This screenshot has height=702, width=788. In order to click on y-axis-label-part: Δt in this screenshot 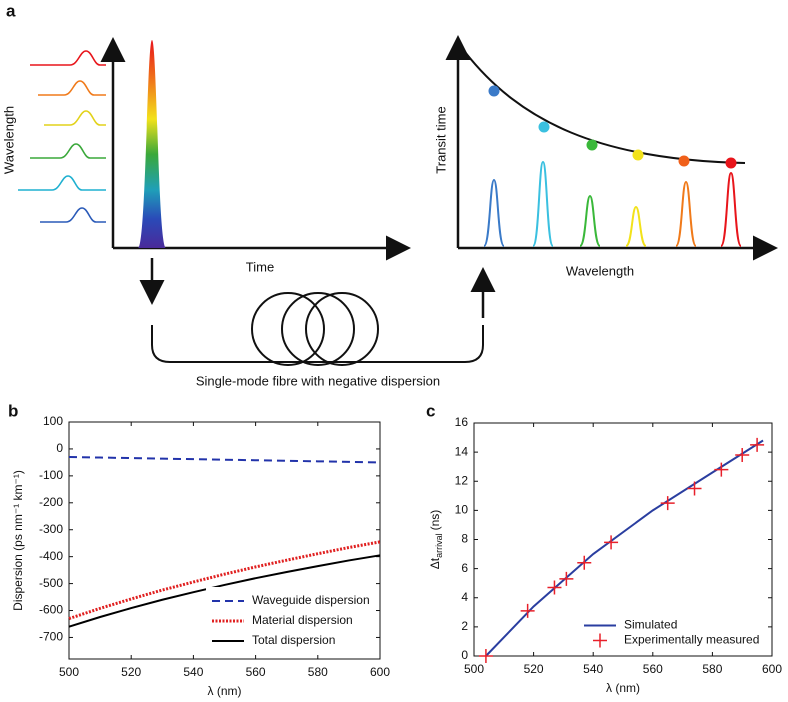, I will do `click(435, 563)`.